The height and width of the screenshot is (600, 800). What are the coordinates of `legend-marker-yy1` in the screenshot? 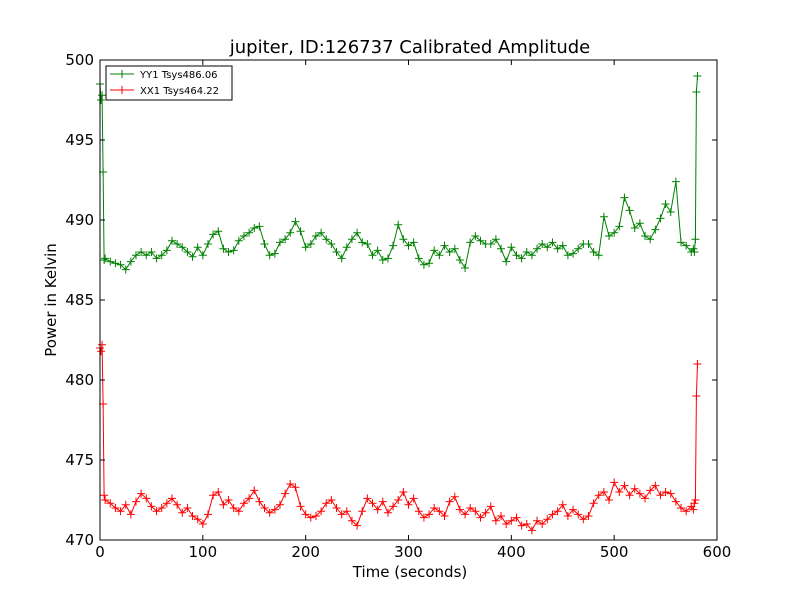 It's located at (122, 74).